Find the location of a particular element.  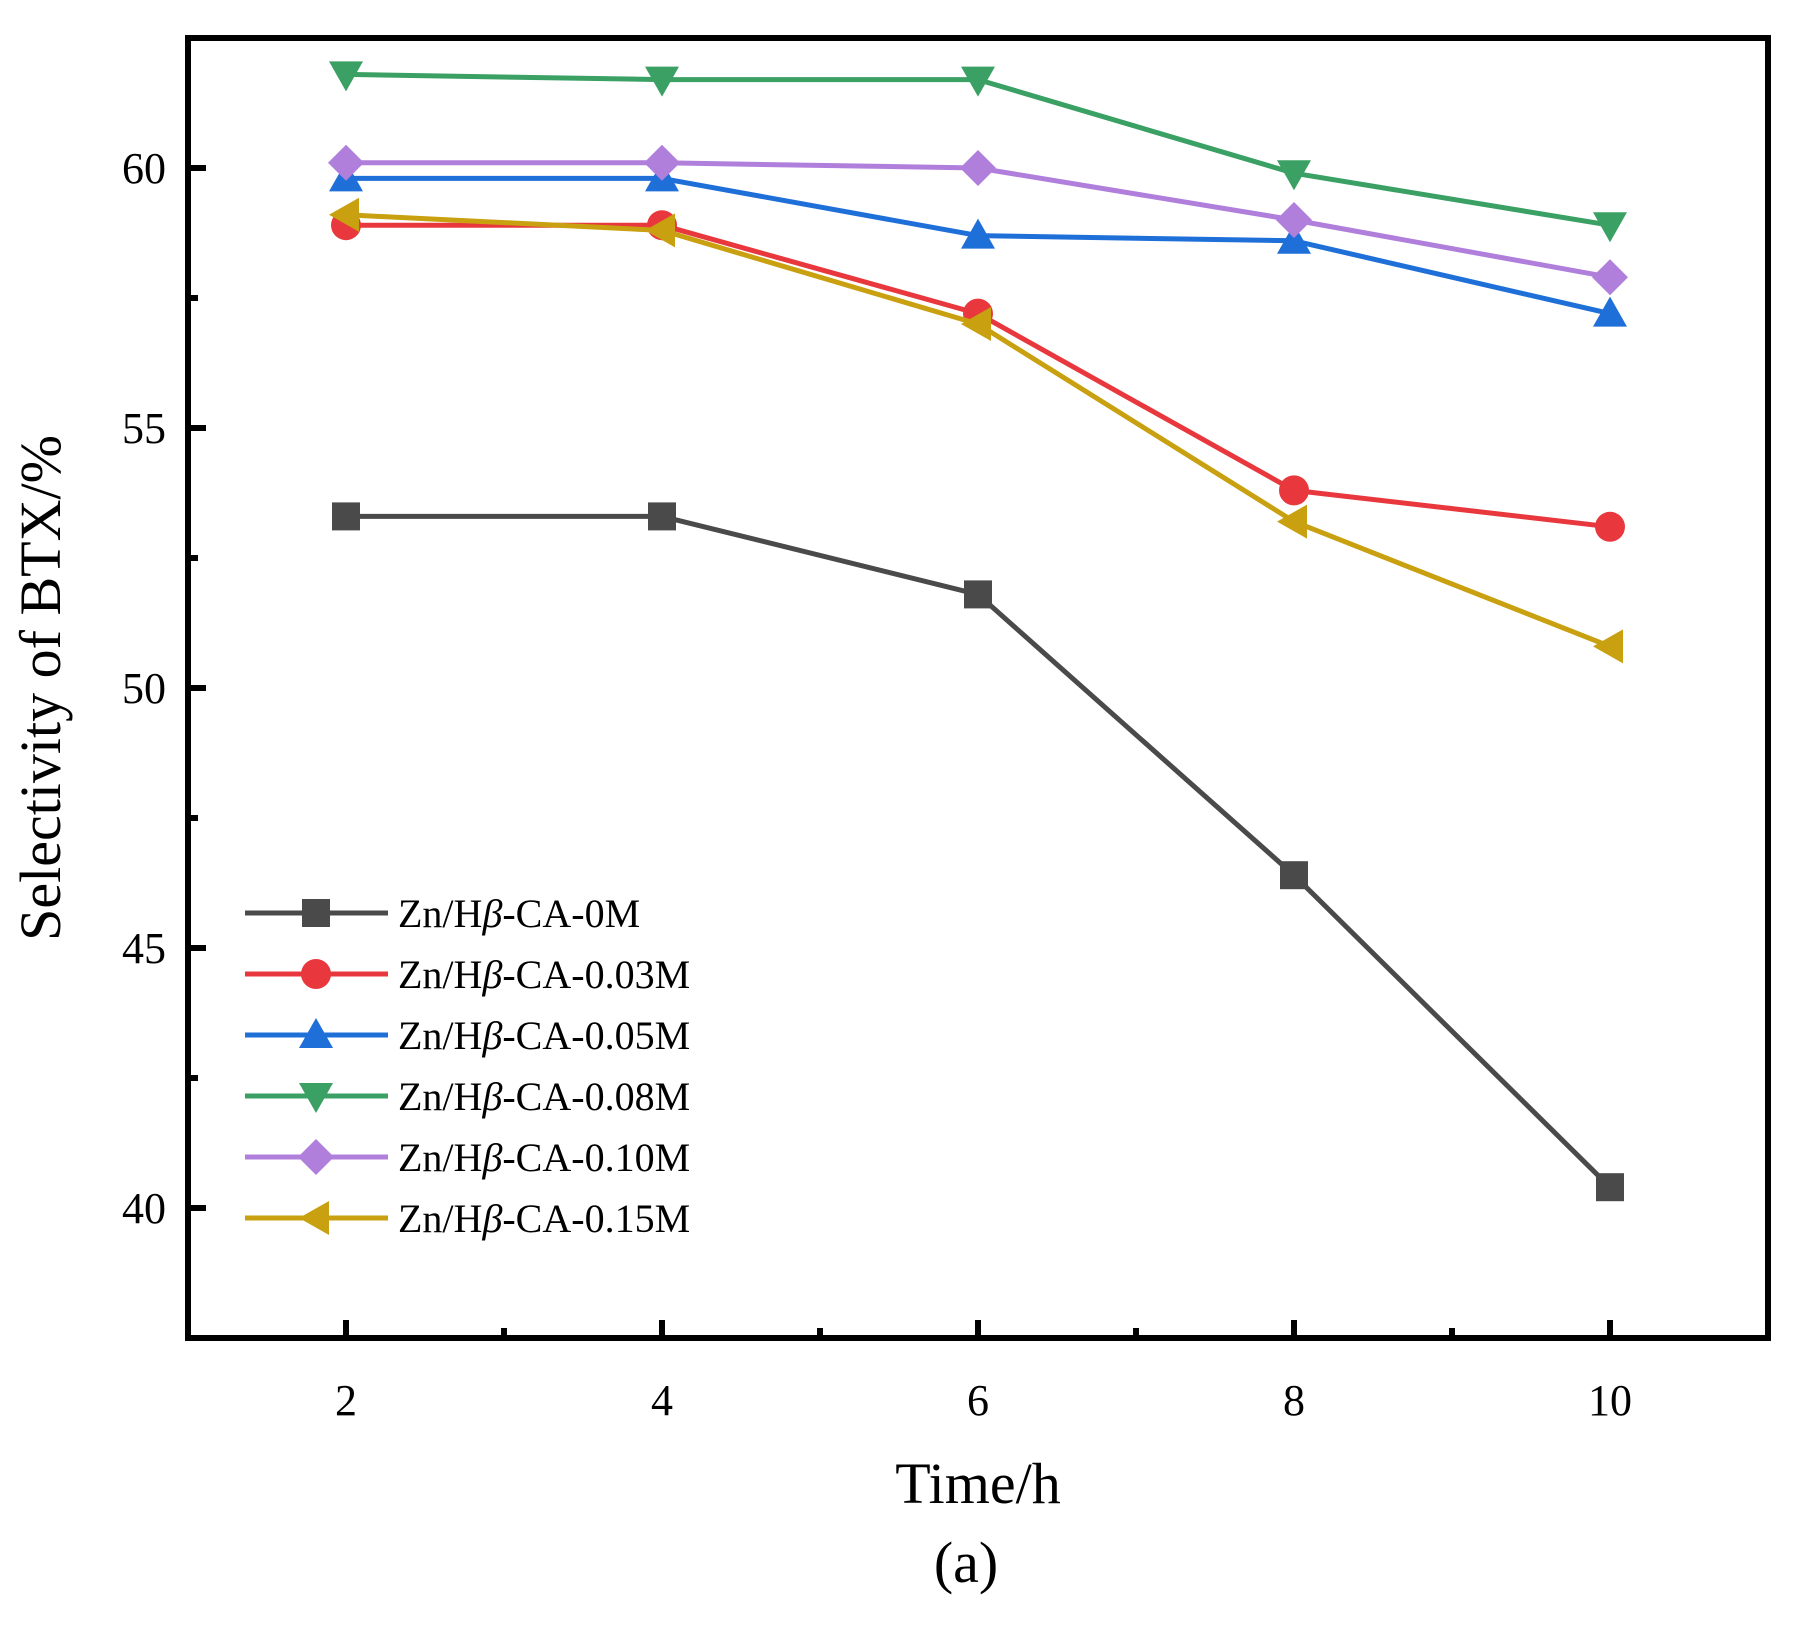

legend-item: Zn/Hβ-CA-0.03M is located at coordinates (467, 974).